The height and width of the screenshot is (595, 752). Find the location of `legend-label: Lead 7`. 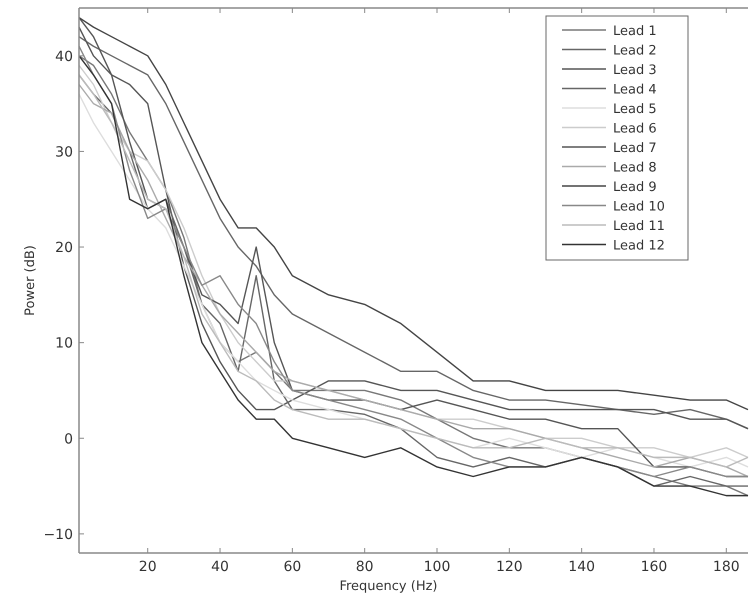

legend-label: Lead 7 is located at coordinates (635, 148).